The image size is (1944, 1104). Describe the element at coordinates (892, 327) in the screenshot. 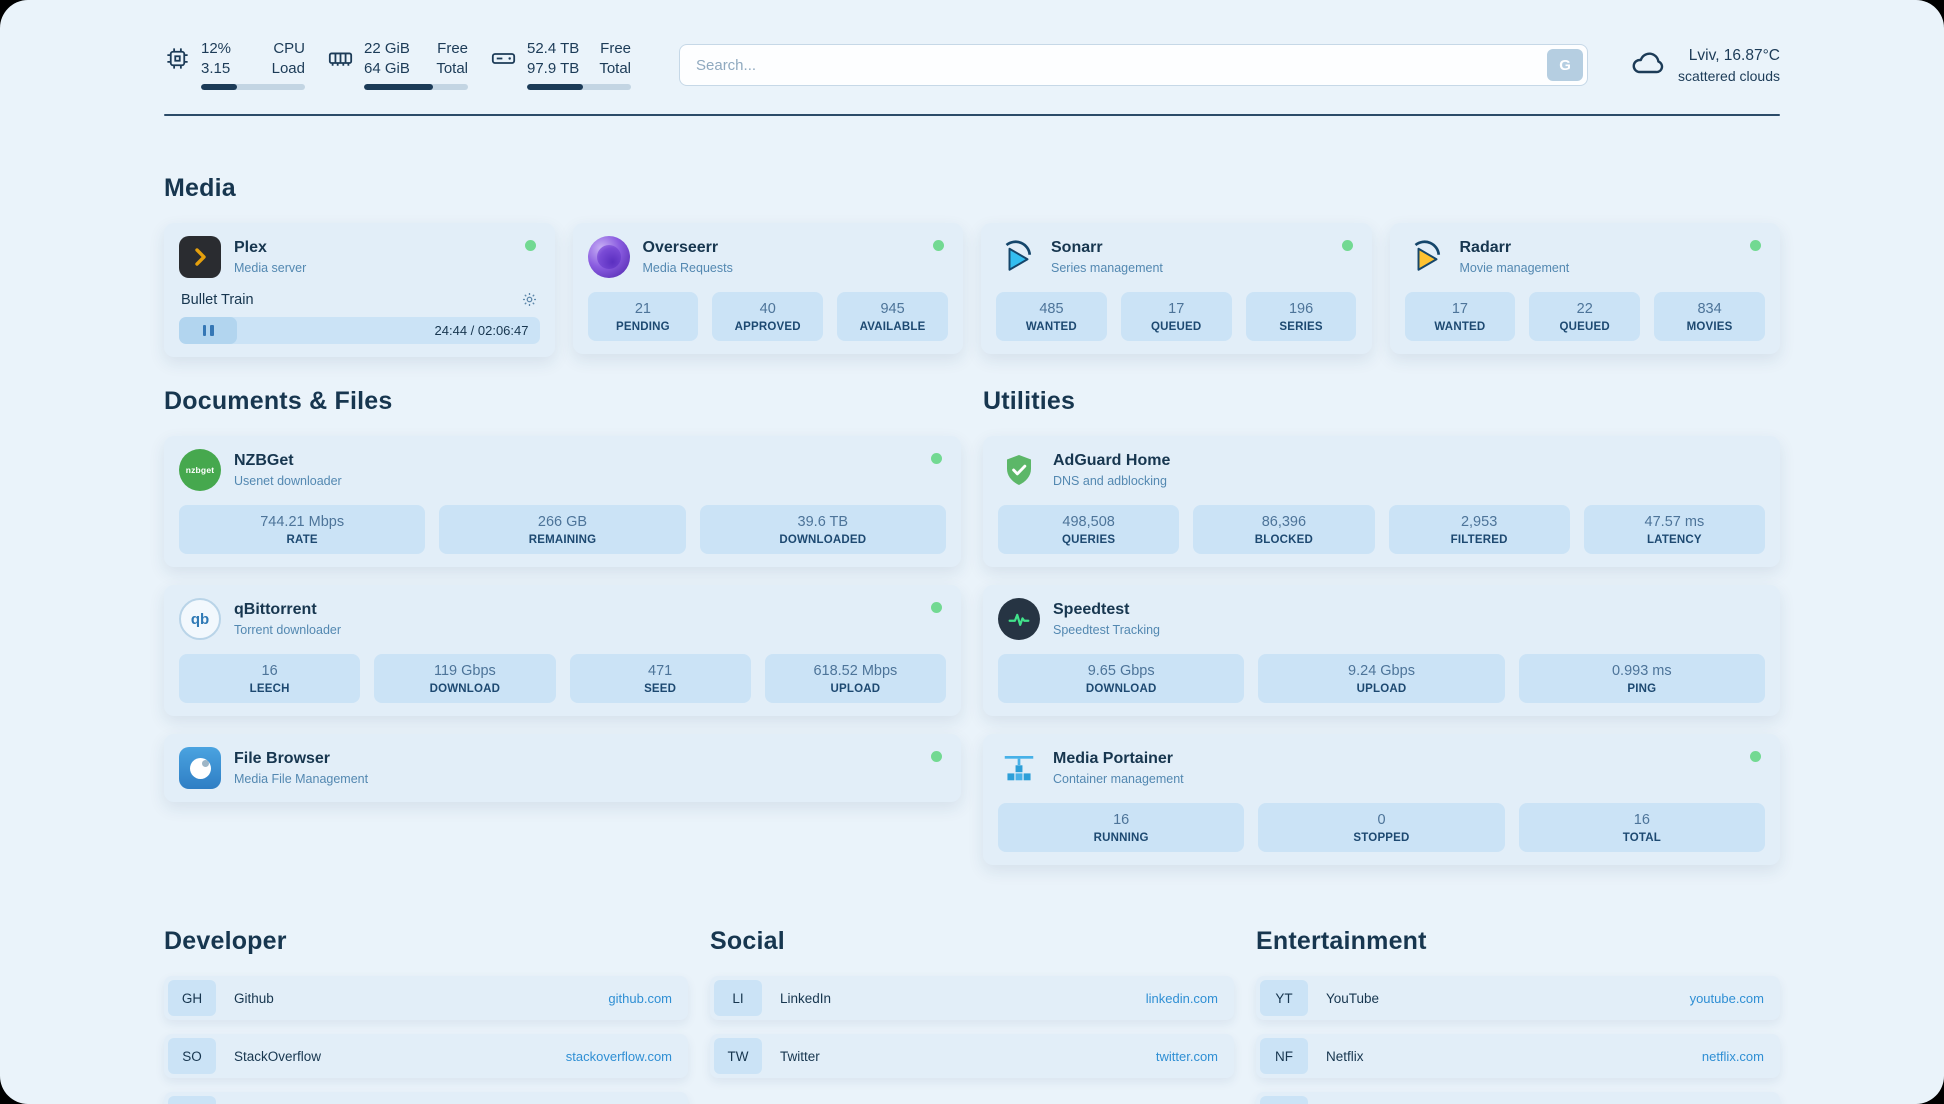

I see `stat-label: AVAILABLE` at that location.